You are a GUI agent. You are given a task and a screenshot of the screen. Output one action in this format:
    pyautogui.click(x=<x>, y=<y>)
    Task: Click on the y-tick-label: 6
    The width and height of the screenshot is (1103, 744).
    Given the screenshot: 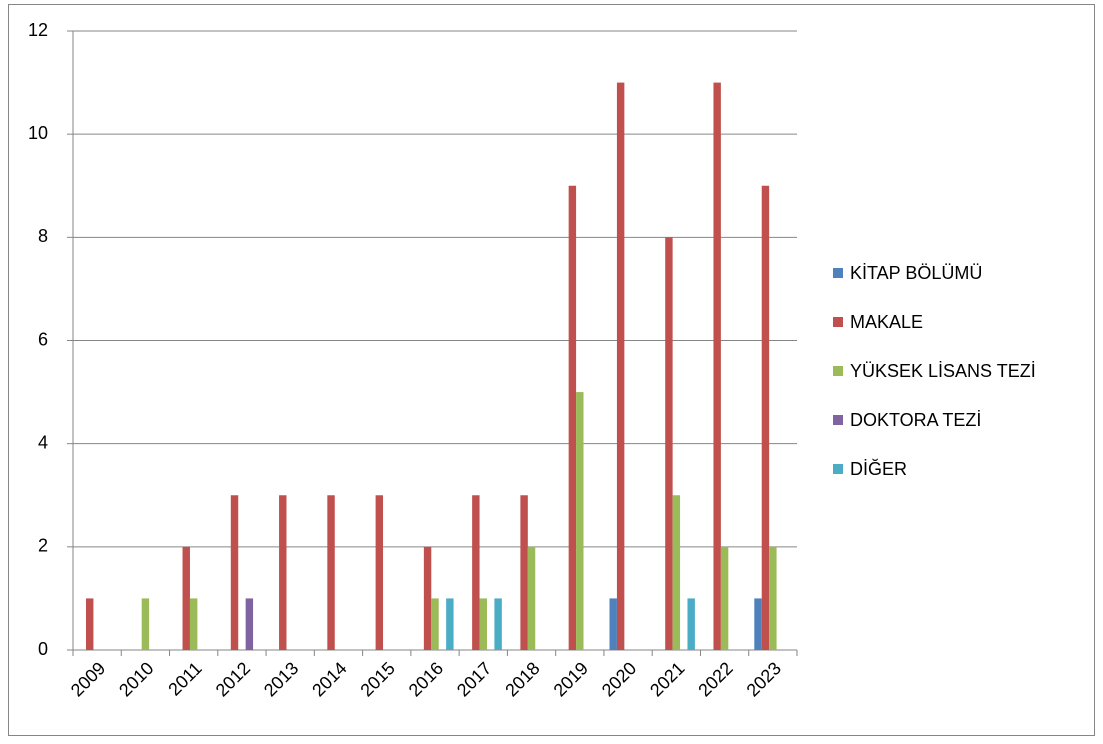 What is the action you would take?
    pyautogui.click(x=43, y=339)
    